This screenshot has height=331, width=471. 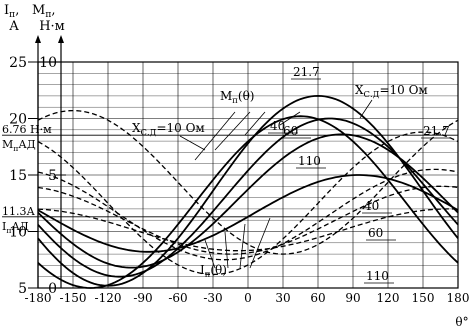 I want to click on current-value-label: 110, so click(x=377, y=276).